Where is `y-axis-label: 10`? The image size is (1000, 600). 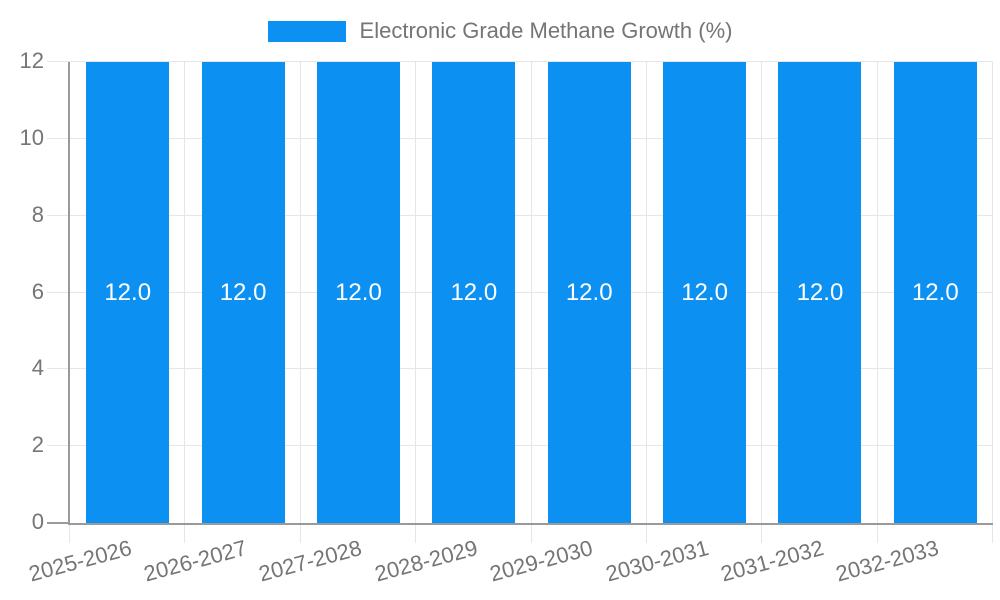 y-axis-label: 10 is located at coordinates (31, 137).